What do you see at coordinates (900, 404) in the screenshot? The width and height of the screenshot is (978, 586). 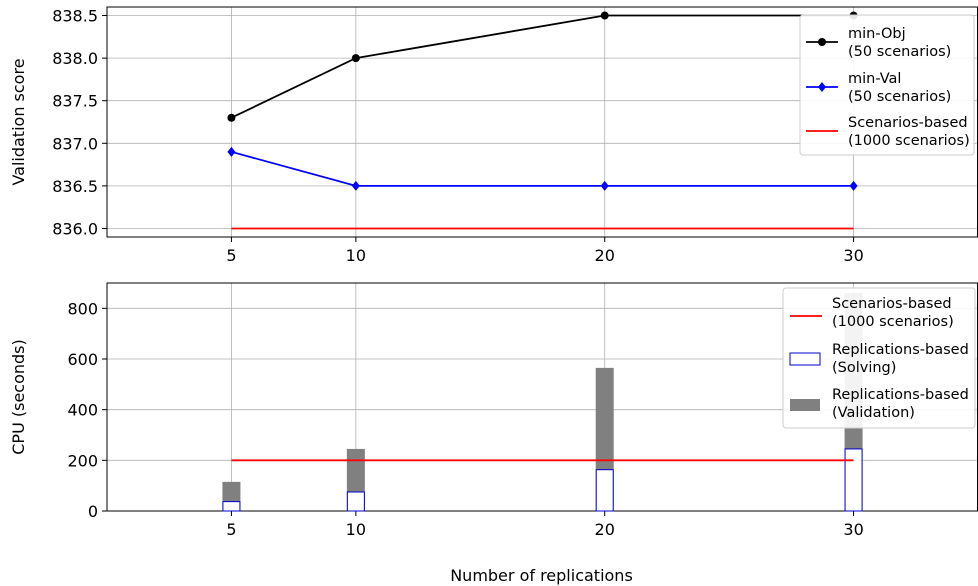 I see `legend-entry: Replications-based (Validation)` at bounding box center [900, 404].